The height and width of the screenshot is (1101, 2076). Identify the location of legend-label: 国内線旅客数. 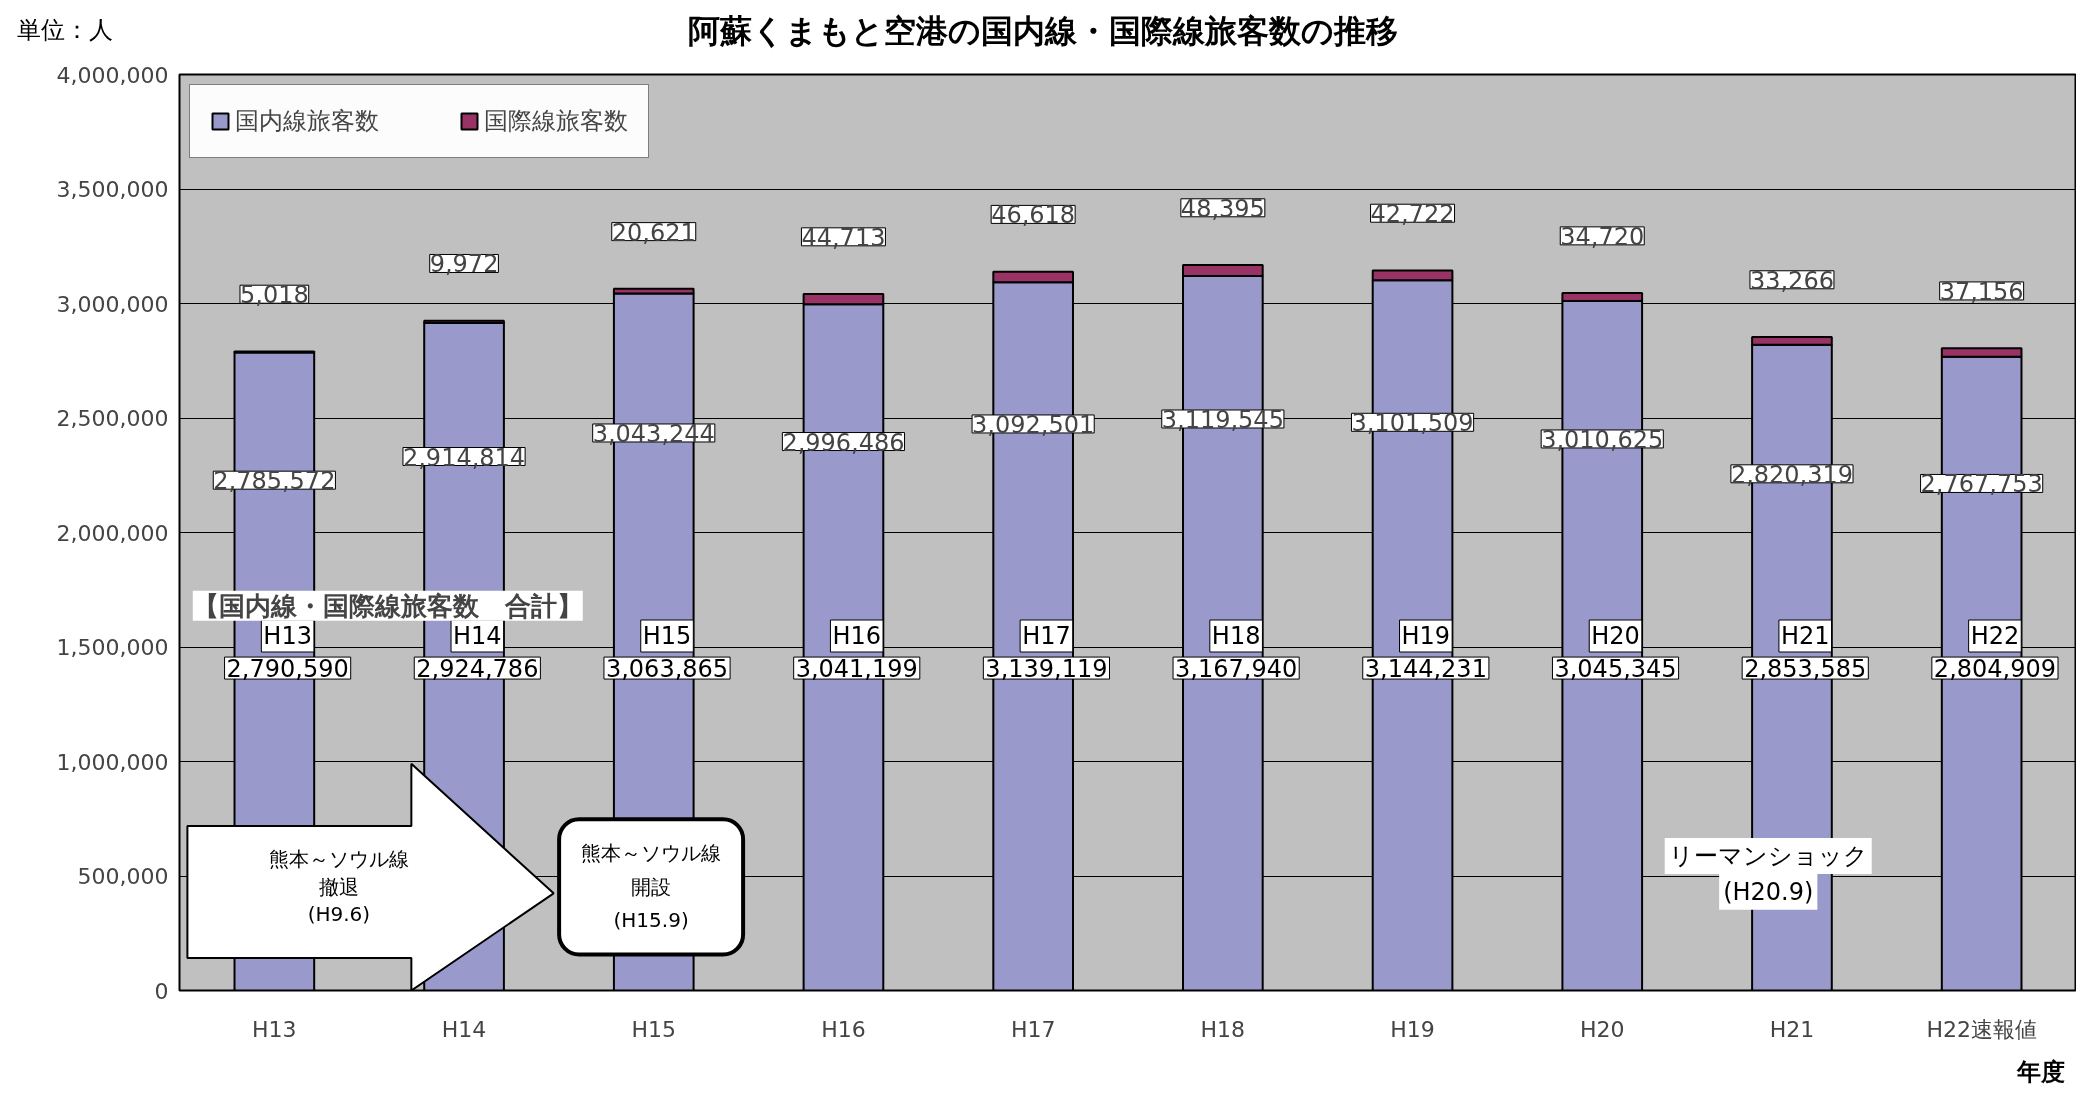
(307, 121).